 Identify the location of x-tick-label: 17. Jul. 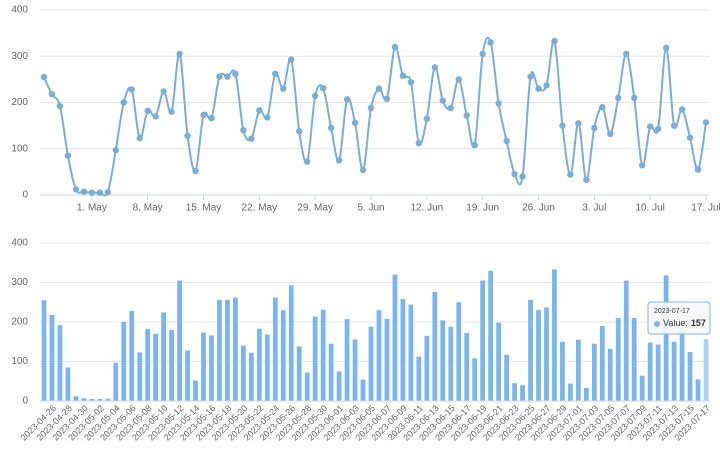
(705, 208).